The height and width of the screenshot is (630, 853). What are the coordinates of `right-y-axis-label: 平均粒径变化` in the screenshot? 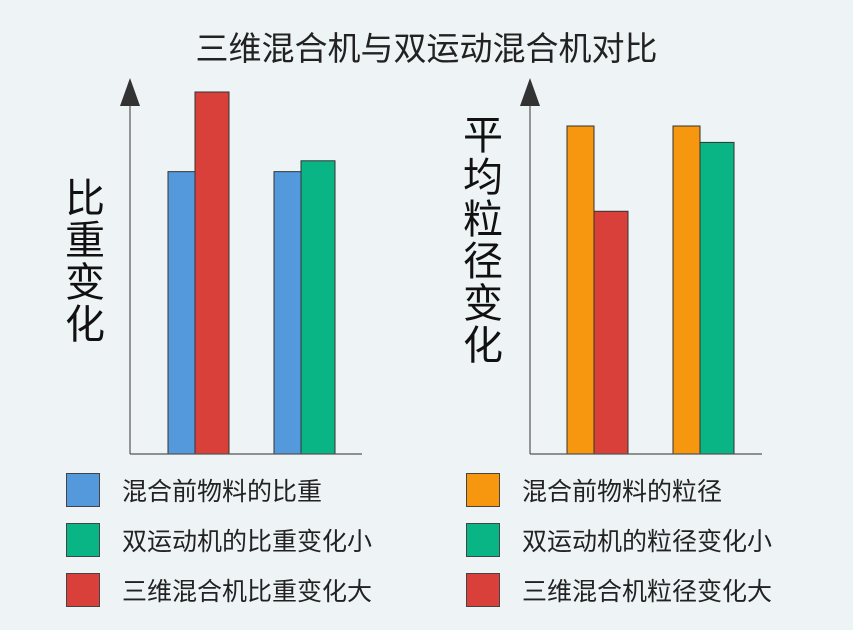 It's located at (483, 241).